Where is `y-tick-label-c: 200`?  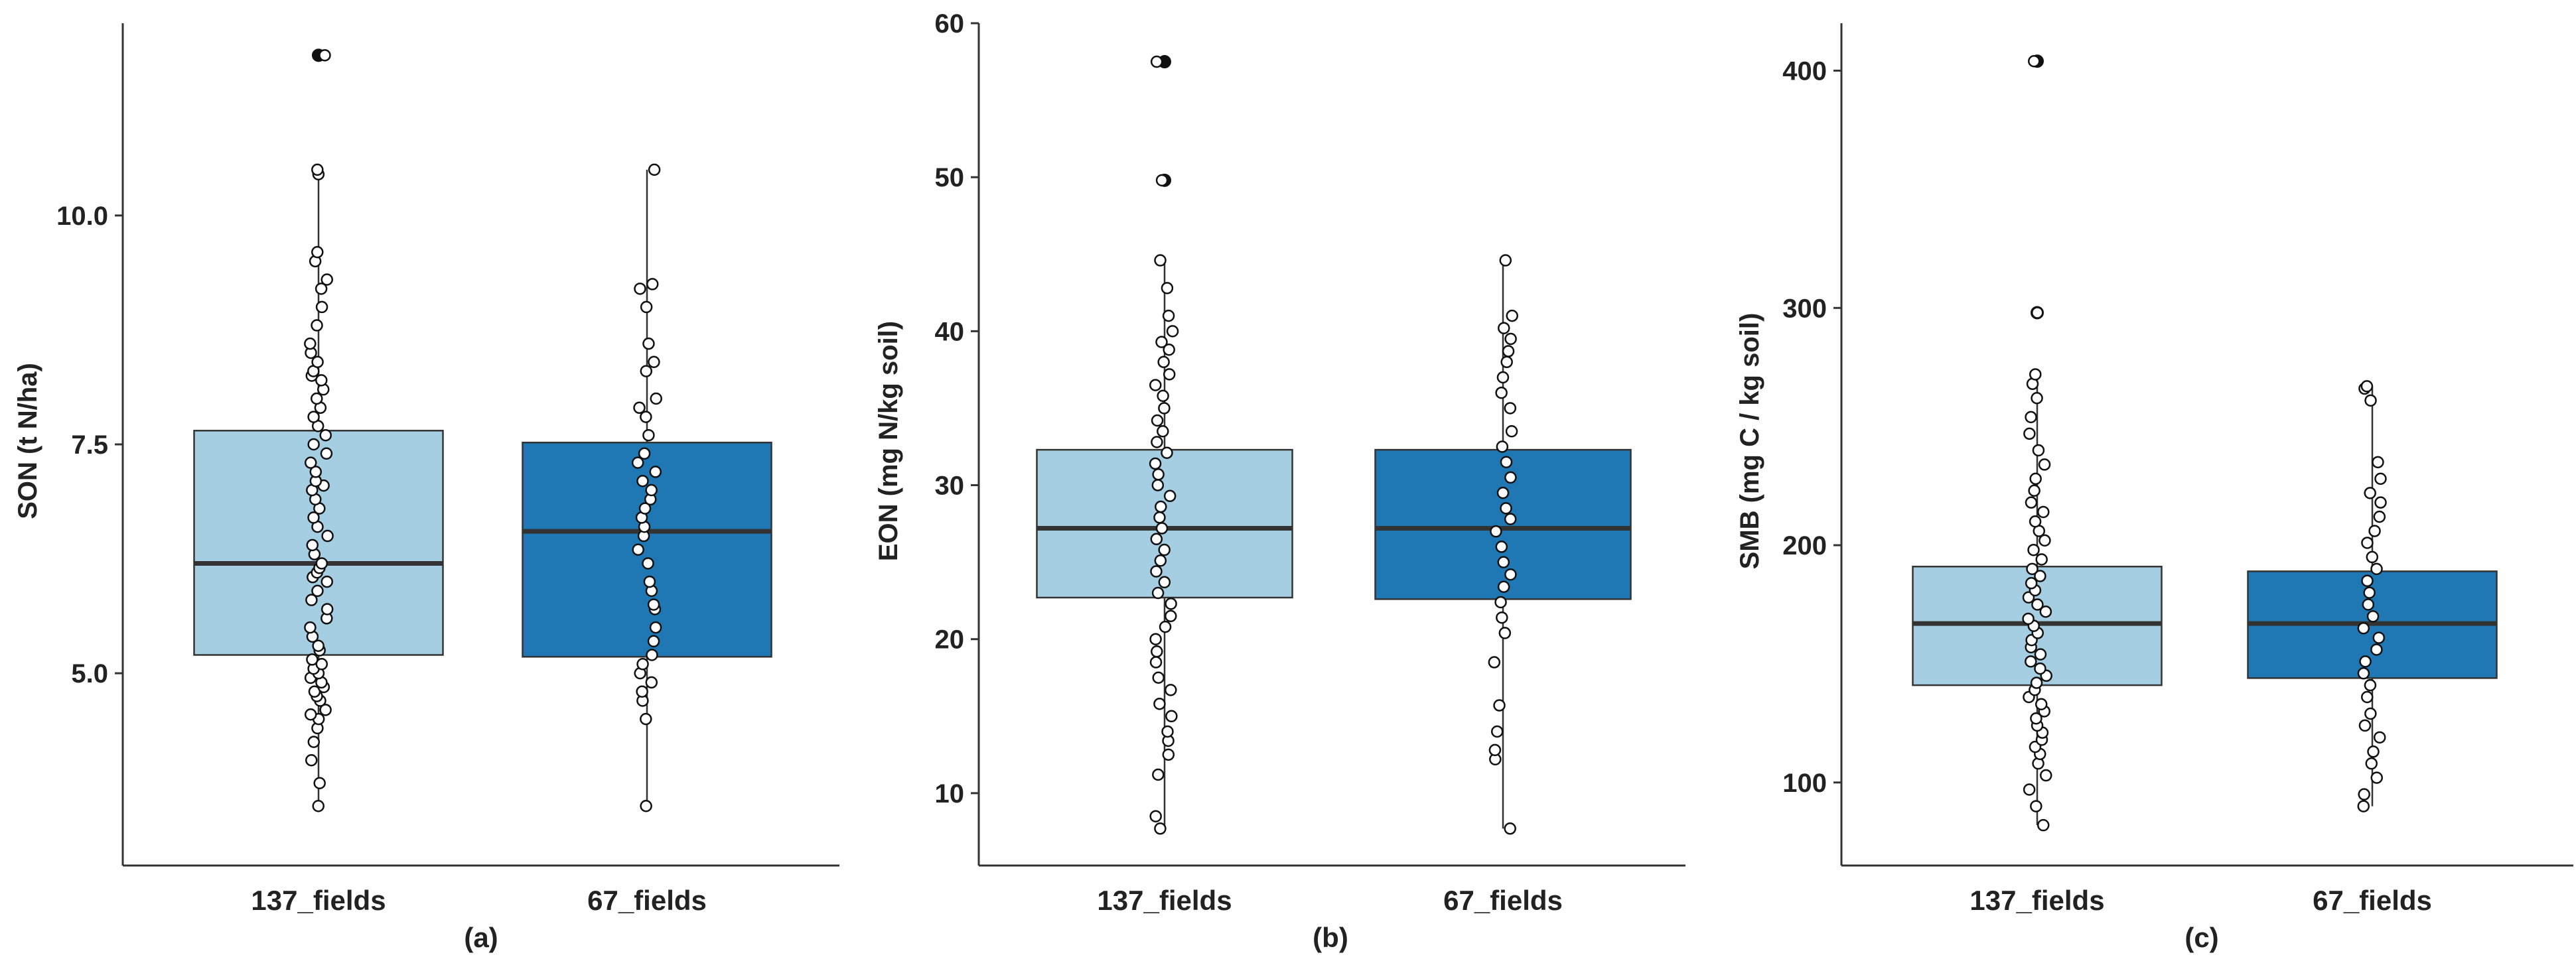 y-tick-label-c: 200 is located at coordinates (1804, 545).